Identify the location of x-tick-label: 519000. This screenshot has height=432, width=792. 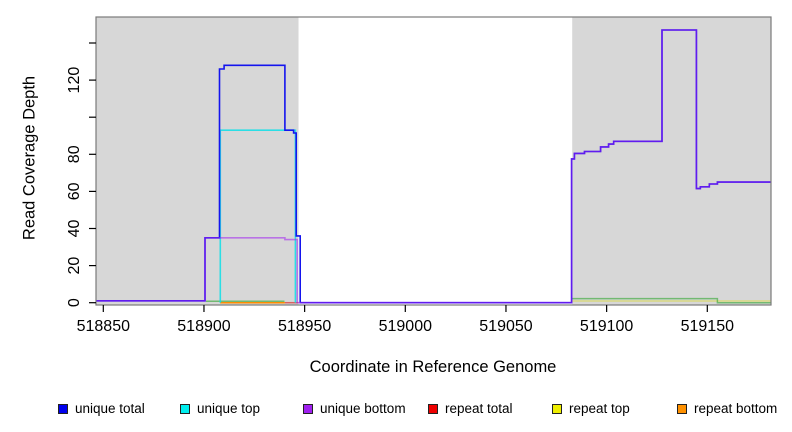
(405, 326).